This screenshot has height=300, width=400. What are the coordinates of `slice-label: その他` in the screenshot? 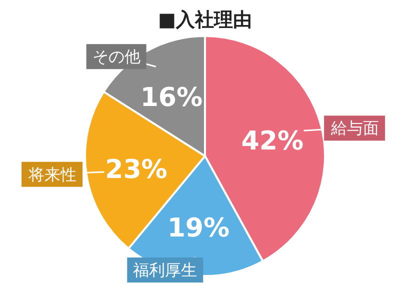 It's located at (116, 56).